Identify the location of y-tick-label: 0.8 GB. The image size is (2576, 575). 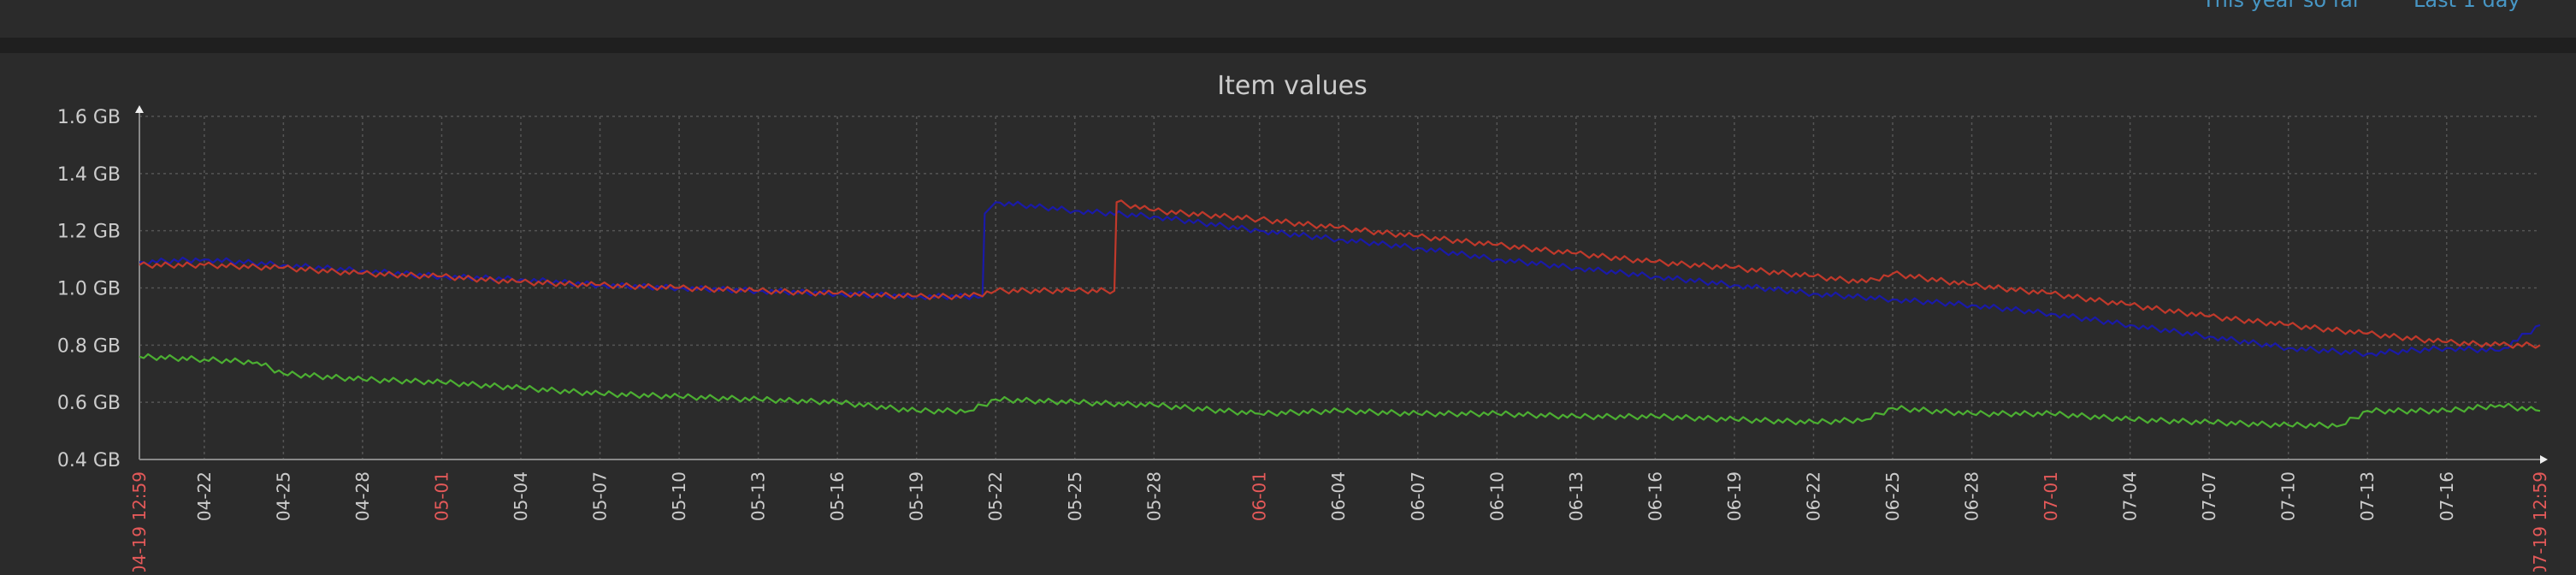
(89, 346).